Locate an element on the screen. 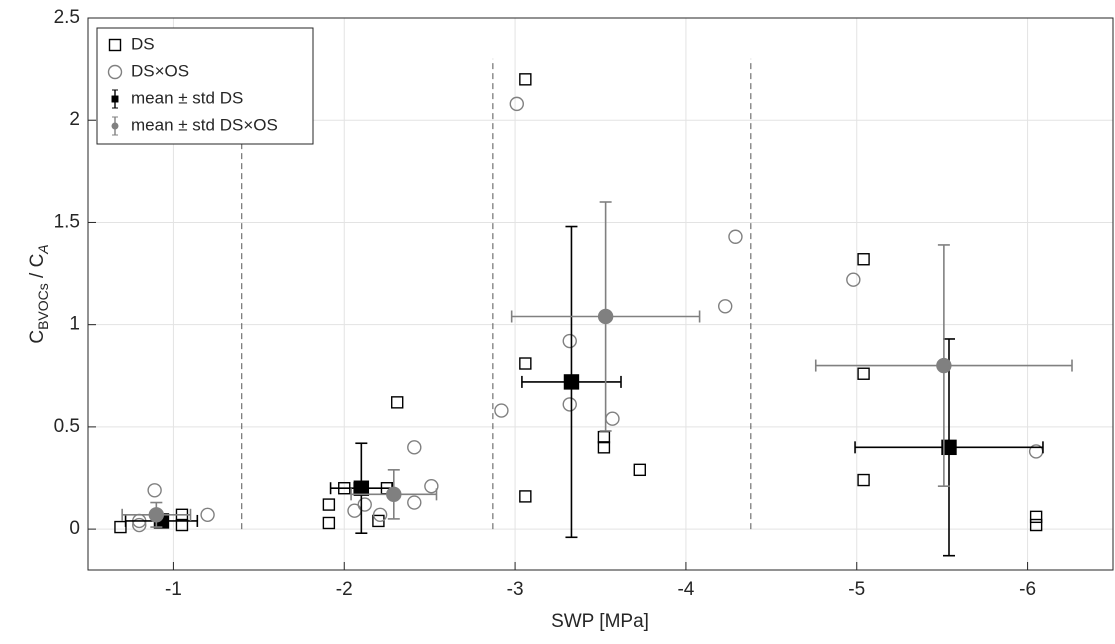 Image resolution: width=1115 pixels, height=644 pixels. y-axis-label: CBVOCs / CA is located at coordinates (39, 293).